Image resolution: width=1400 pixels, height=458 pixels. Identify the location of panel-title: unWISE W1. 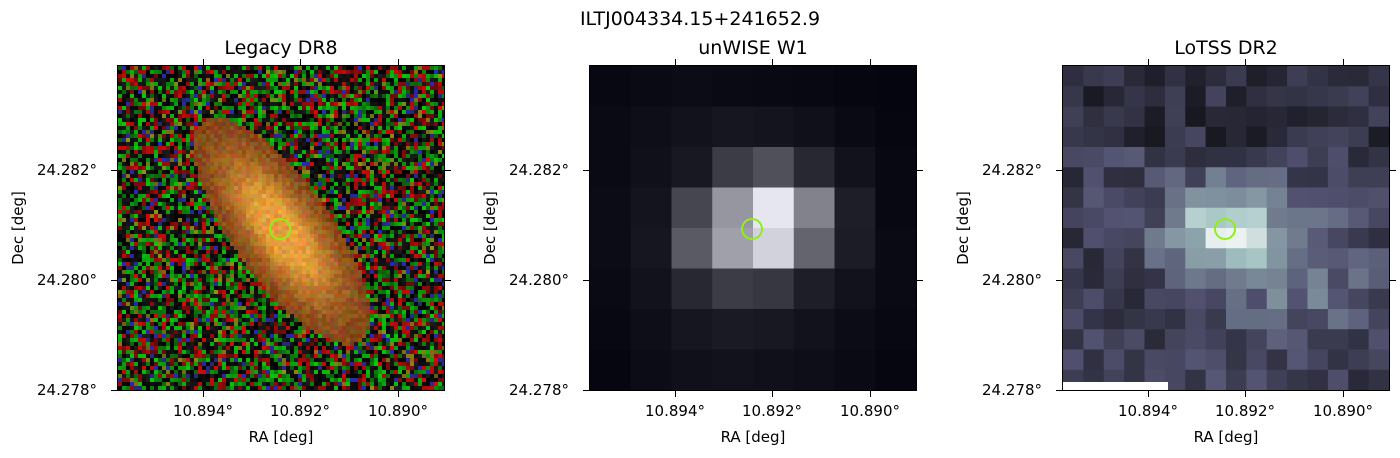
(753, 48).